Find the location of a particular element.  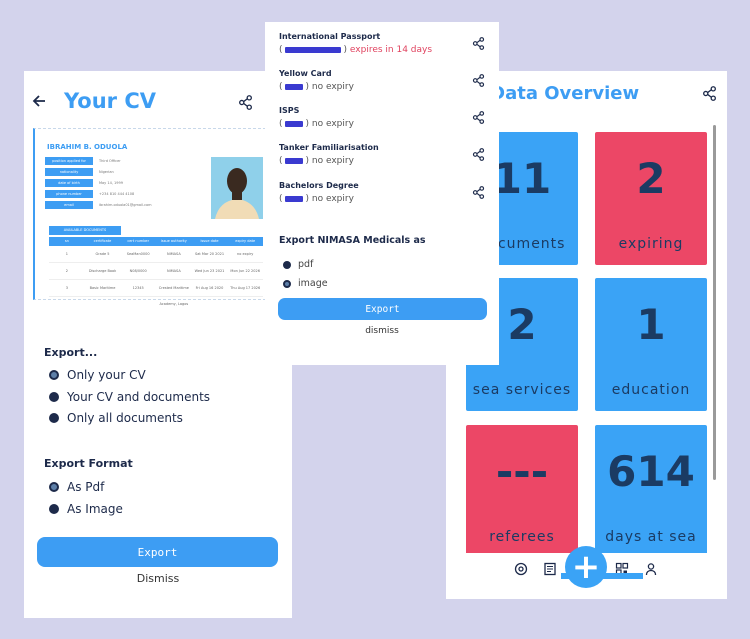

cv-field-label: email is located at coordinates (69, 205).